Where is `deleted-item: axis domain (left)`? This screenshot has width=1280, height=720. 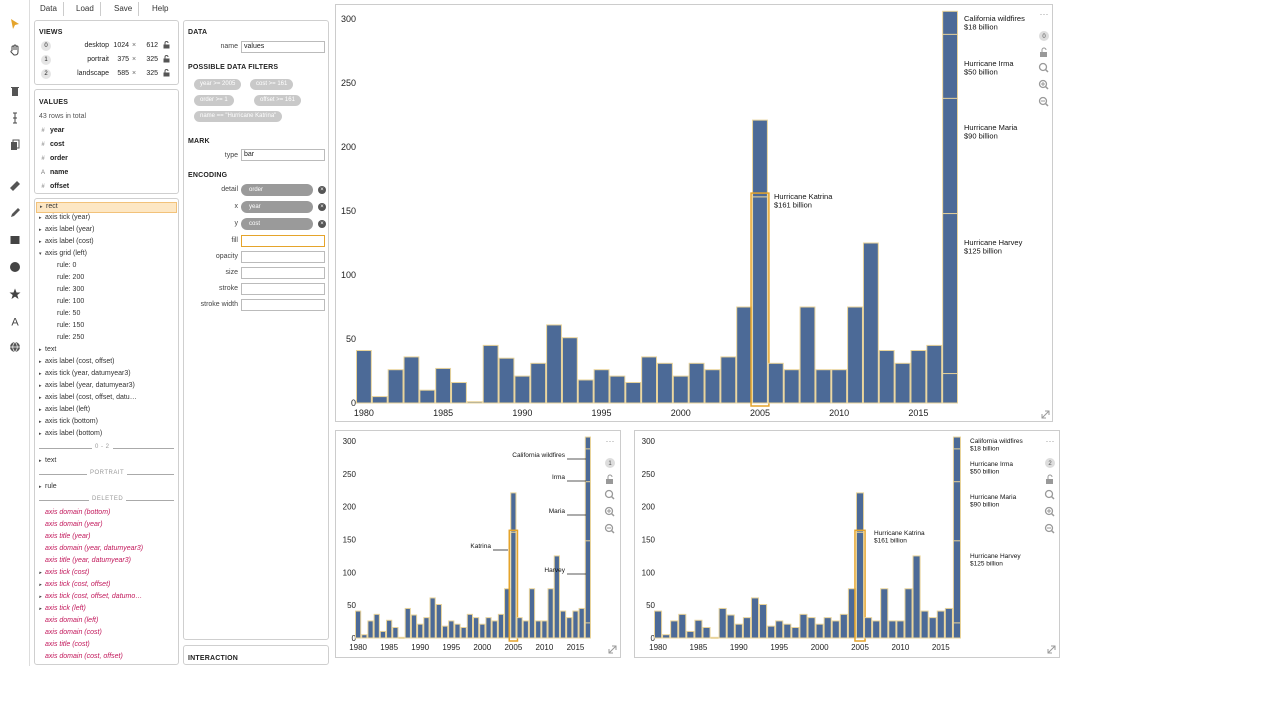
deleted-item: axis domain (left) is located at coordinates (68, 620).